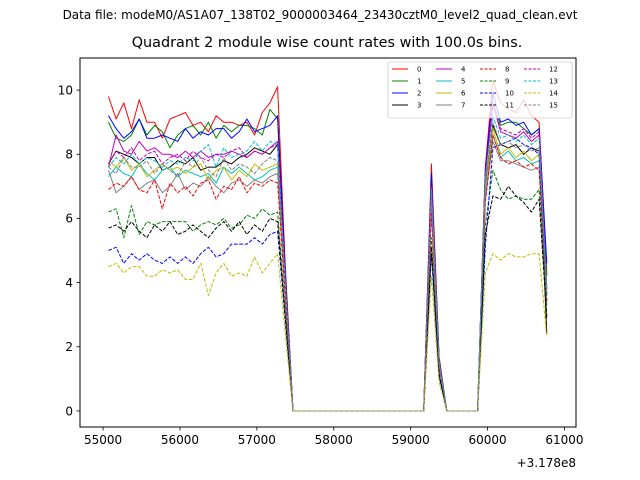  Describe the element at coordinates (553, 94) in the screenshot. I see `legend-label-14: 14` at that location.